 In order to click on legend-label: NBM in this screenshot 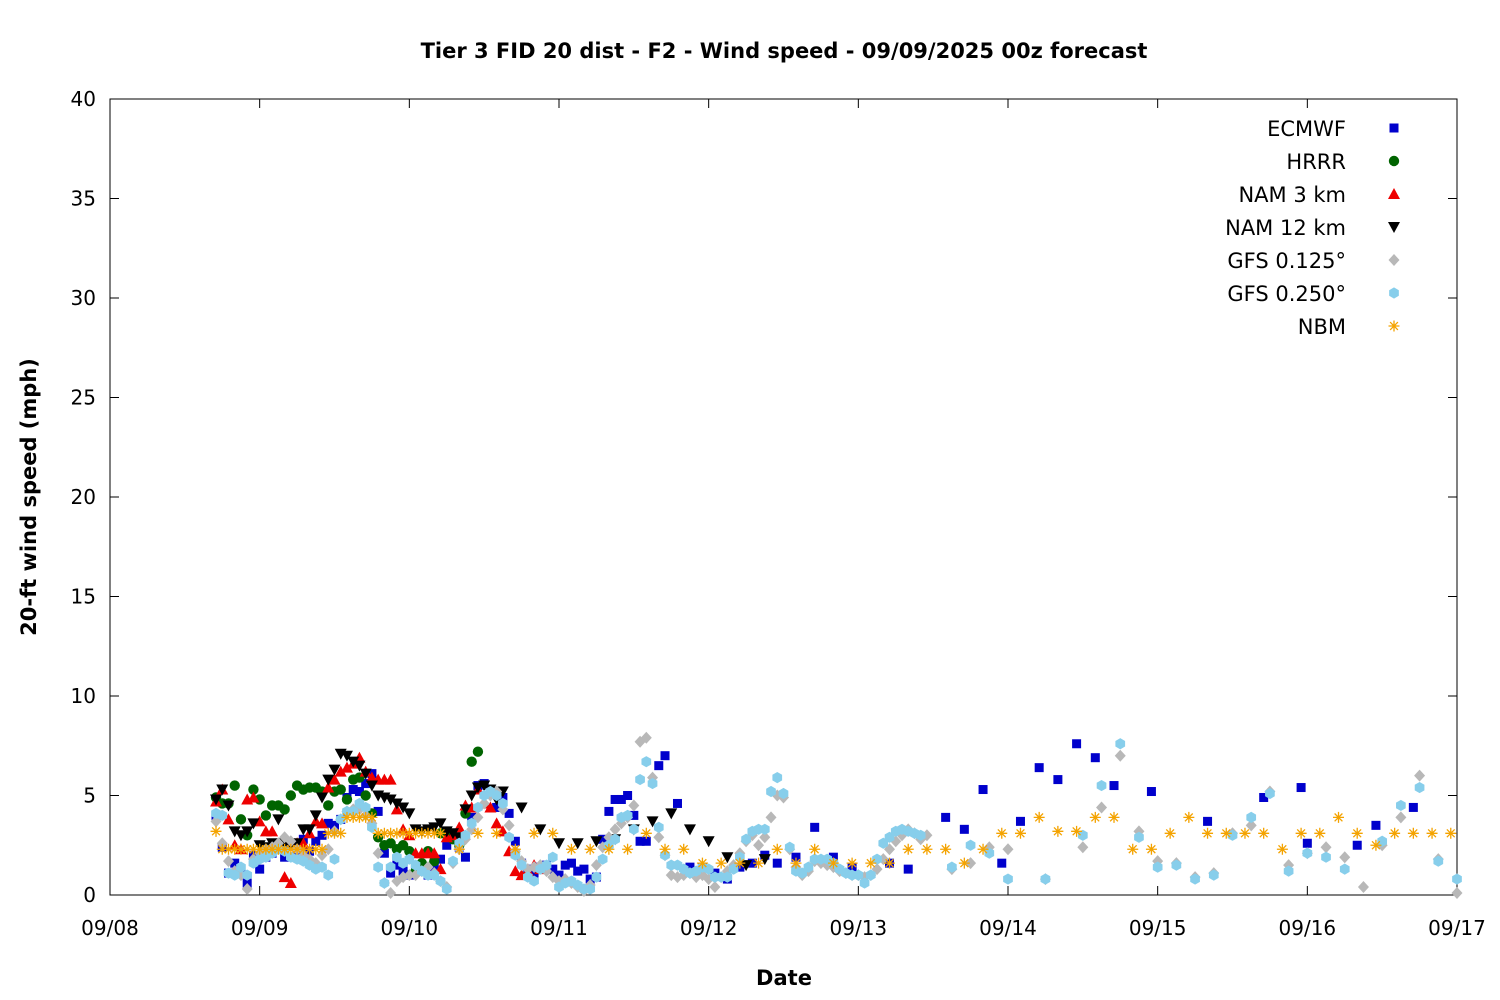, I will do `click(1322, 327)`.